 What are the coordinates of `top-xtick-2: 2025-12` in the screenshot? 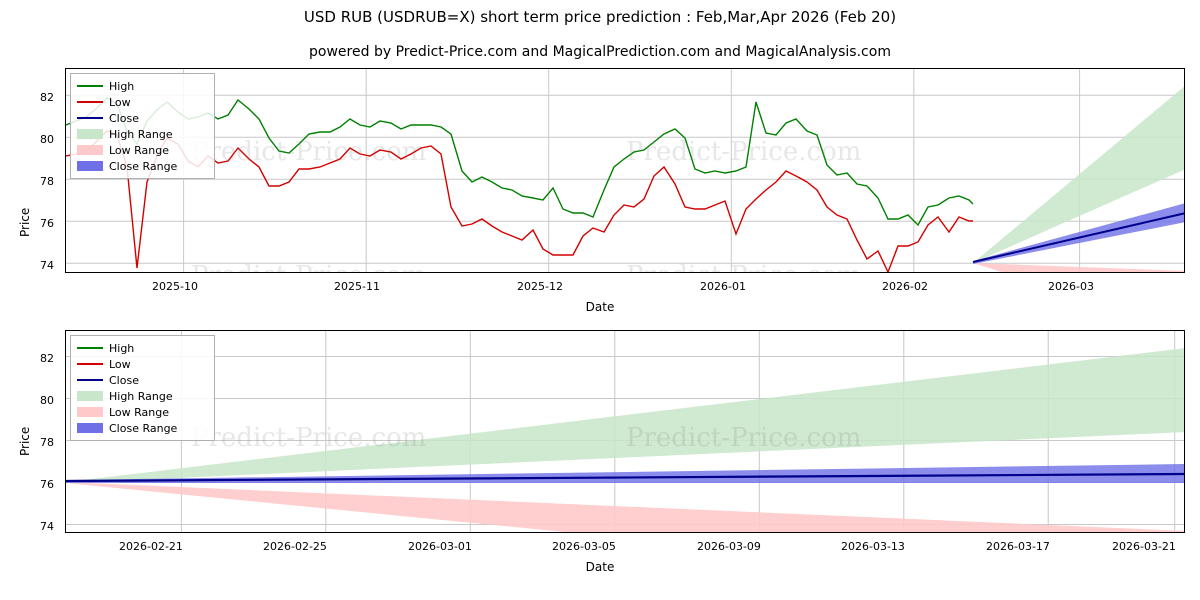 It's located at (540, 286).